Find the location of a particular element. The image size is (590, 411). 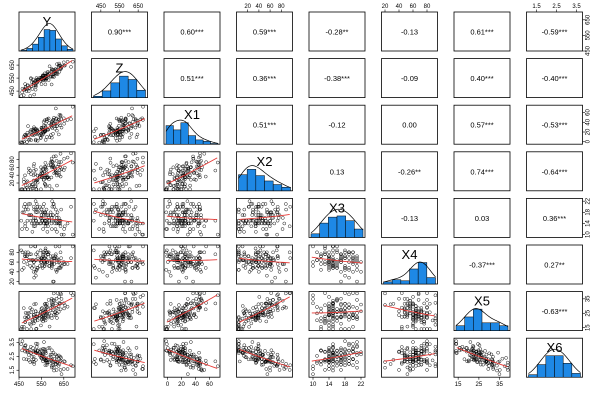

panel-x1-x4: 0.00 is located at coordinates (409, 124).